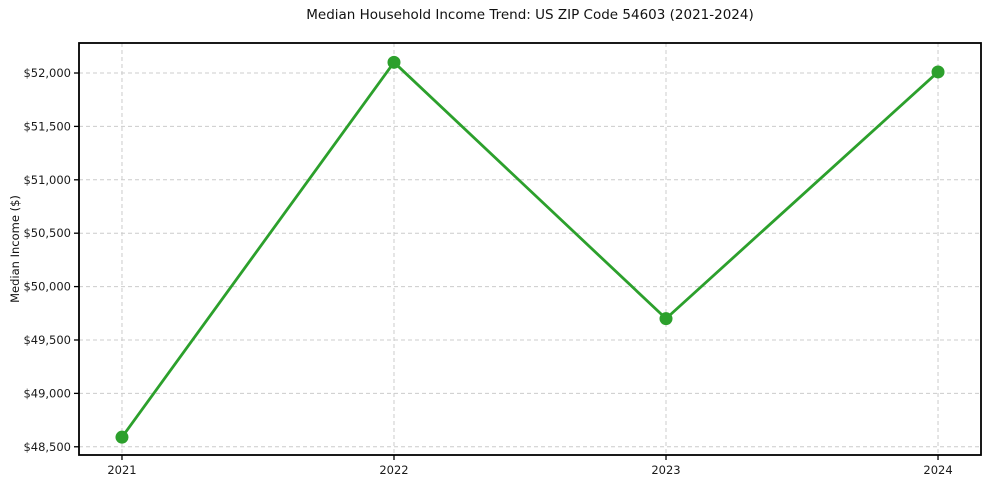  What do you see at coordinates (47, 447) in the screenshot?
I see `y-tick-label: $48,500` at bounding box center [47, 447].